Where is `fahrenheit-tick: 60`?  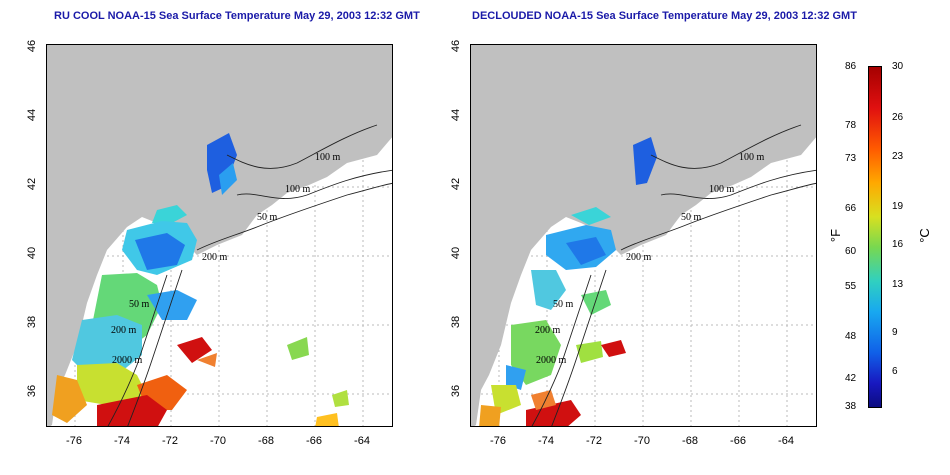
fahrenheit-tick: 60 is located at coordinates (851, 251).